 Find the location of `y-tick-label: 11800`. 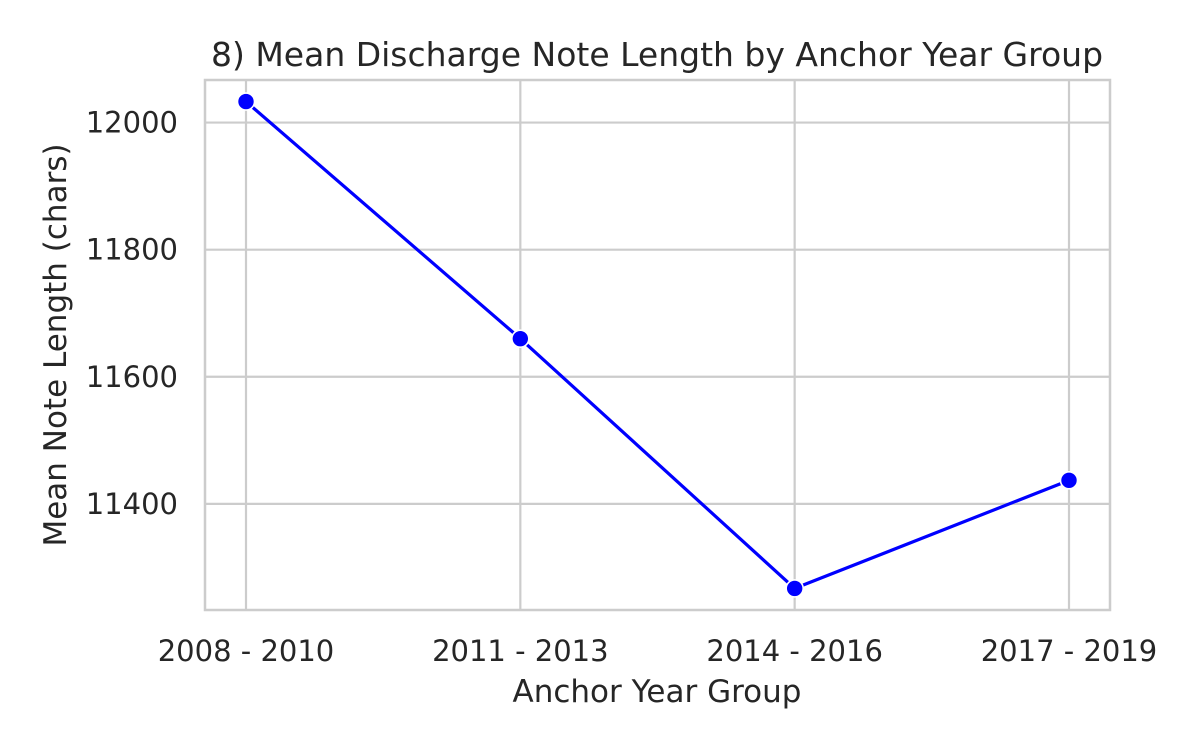

y-tick-label: 11800 is located at coordinates (132, 250).